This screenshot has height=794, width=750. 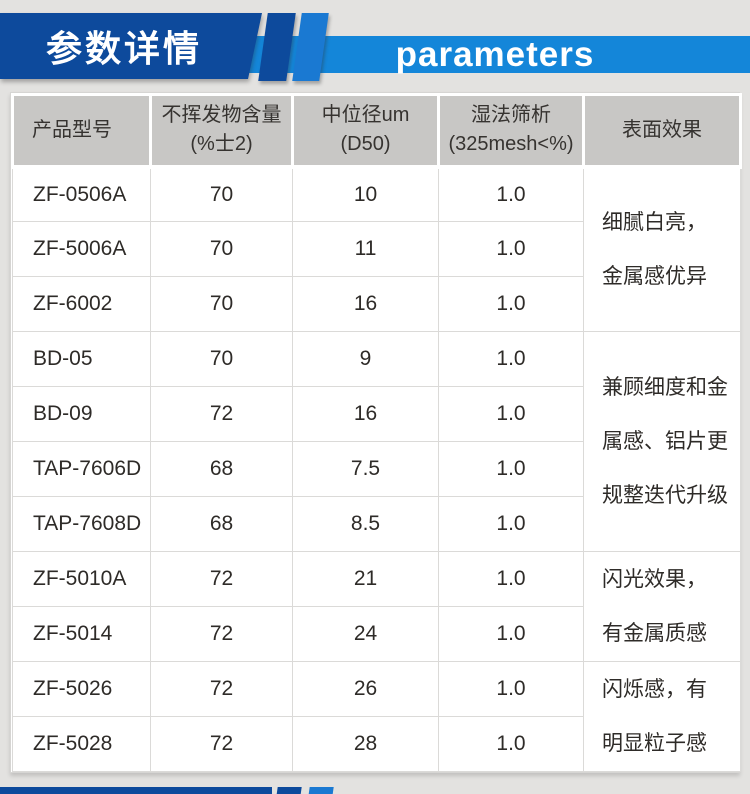 What do you see at coordinates (136, 790) in the screenshot?
I see `bottom-banner-dark-bar` at bounding box center [136, 790].